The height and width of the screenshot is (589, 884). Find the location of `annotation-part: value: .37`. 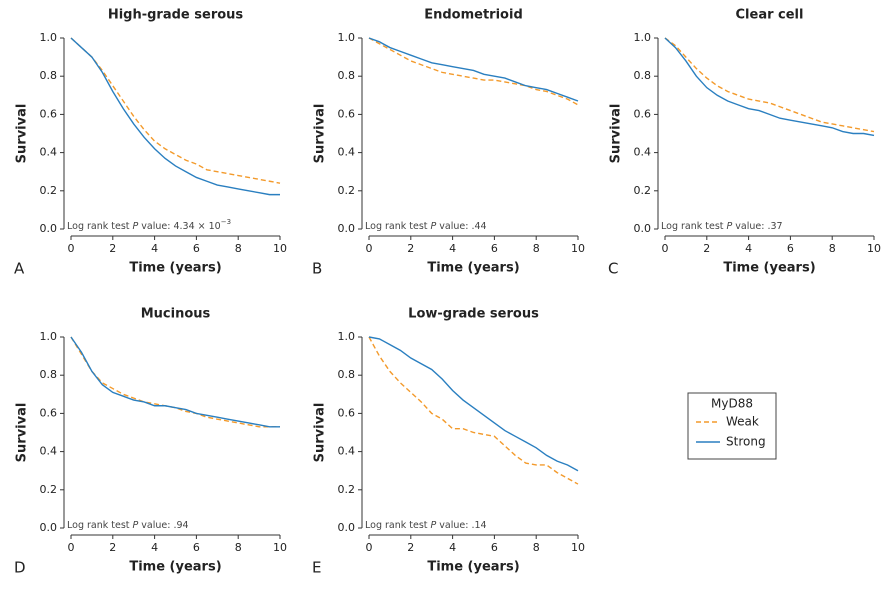

annotation-part: value: .37 is located at coordinates (757, 226).